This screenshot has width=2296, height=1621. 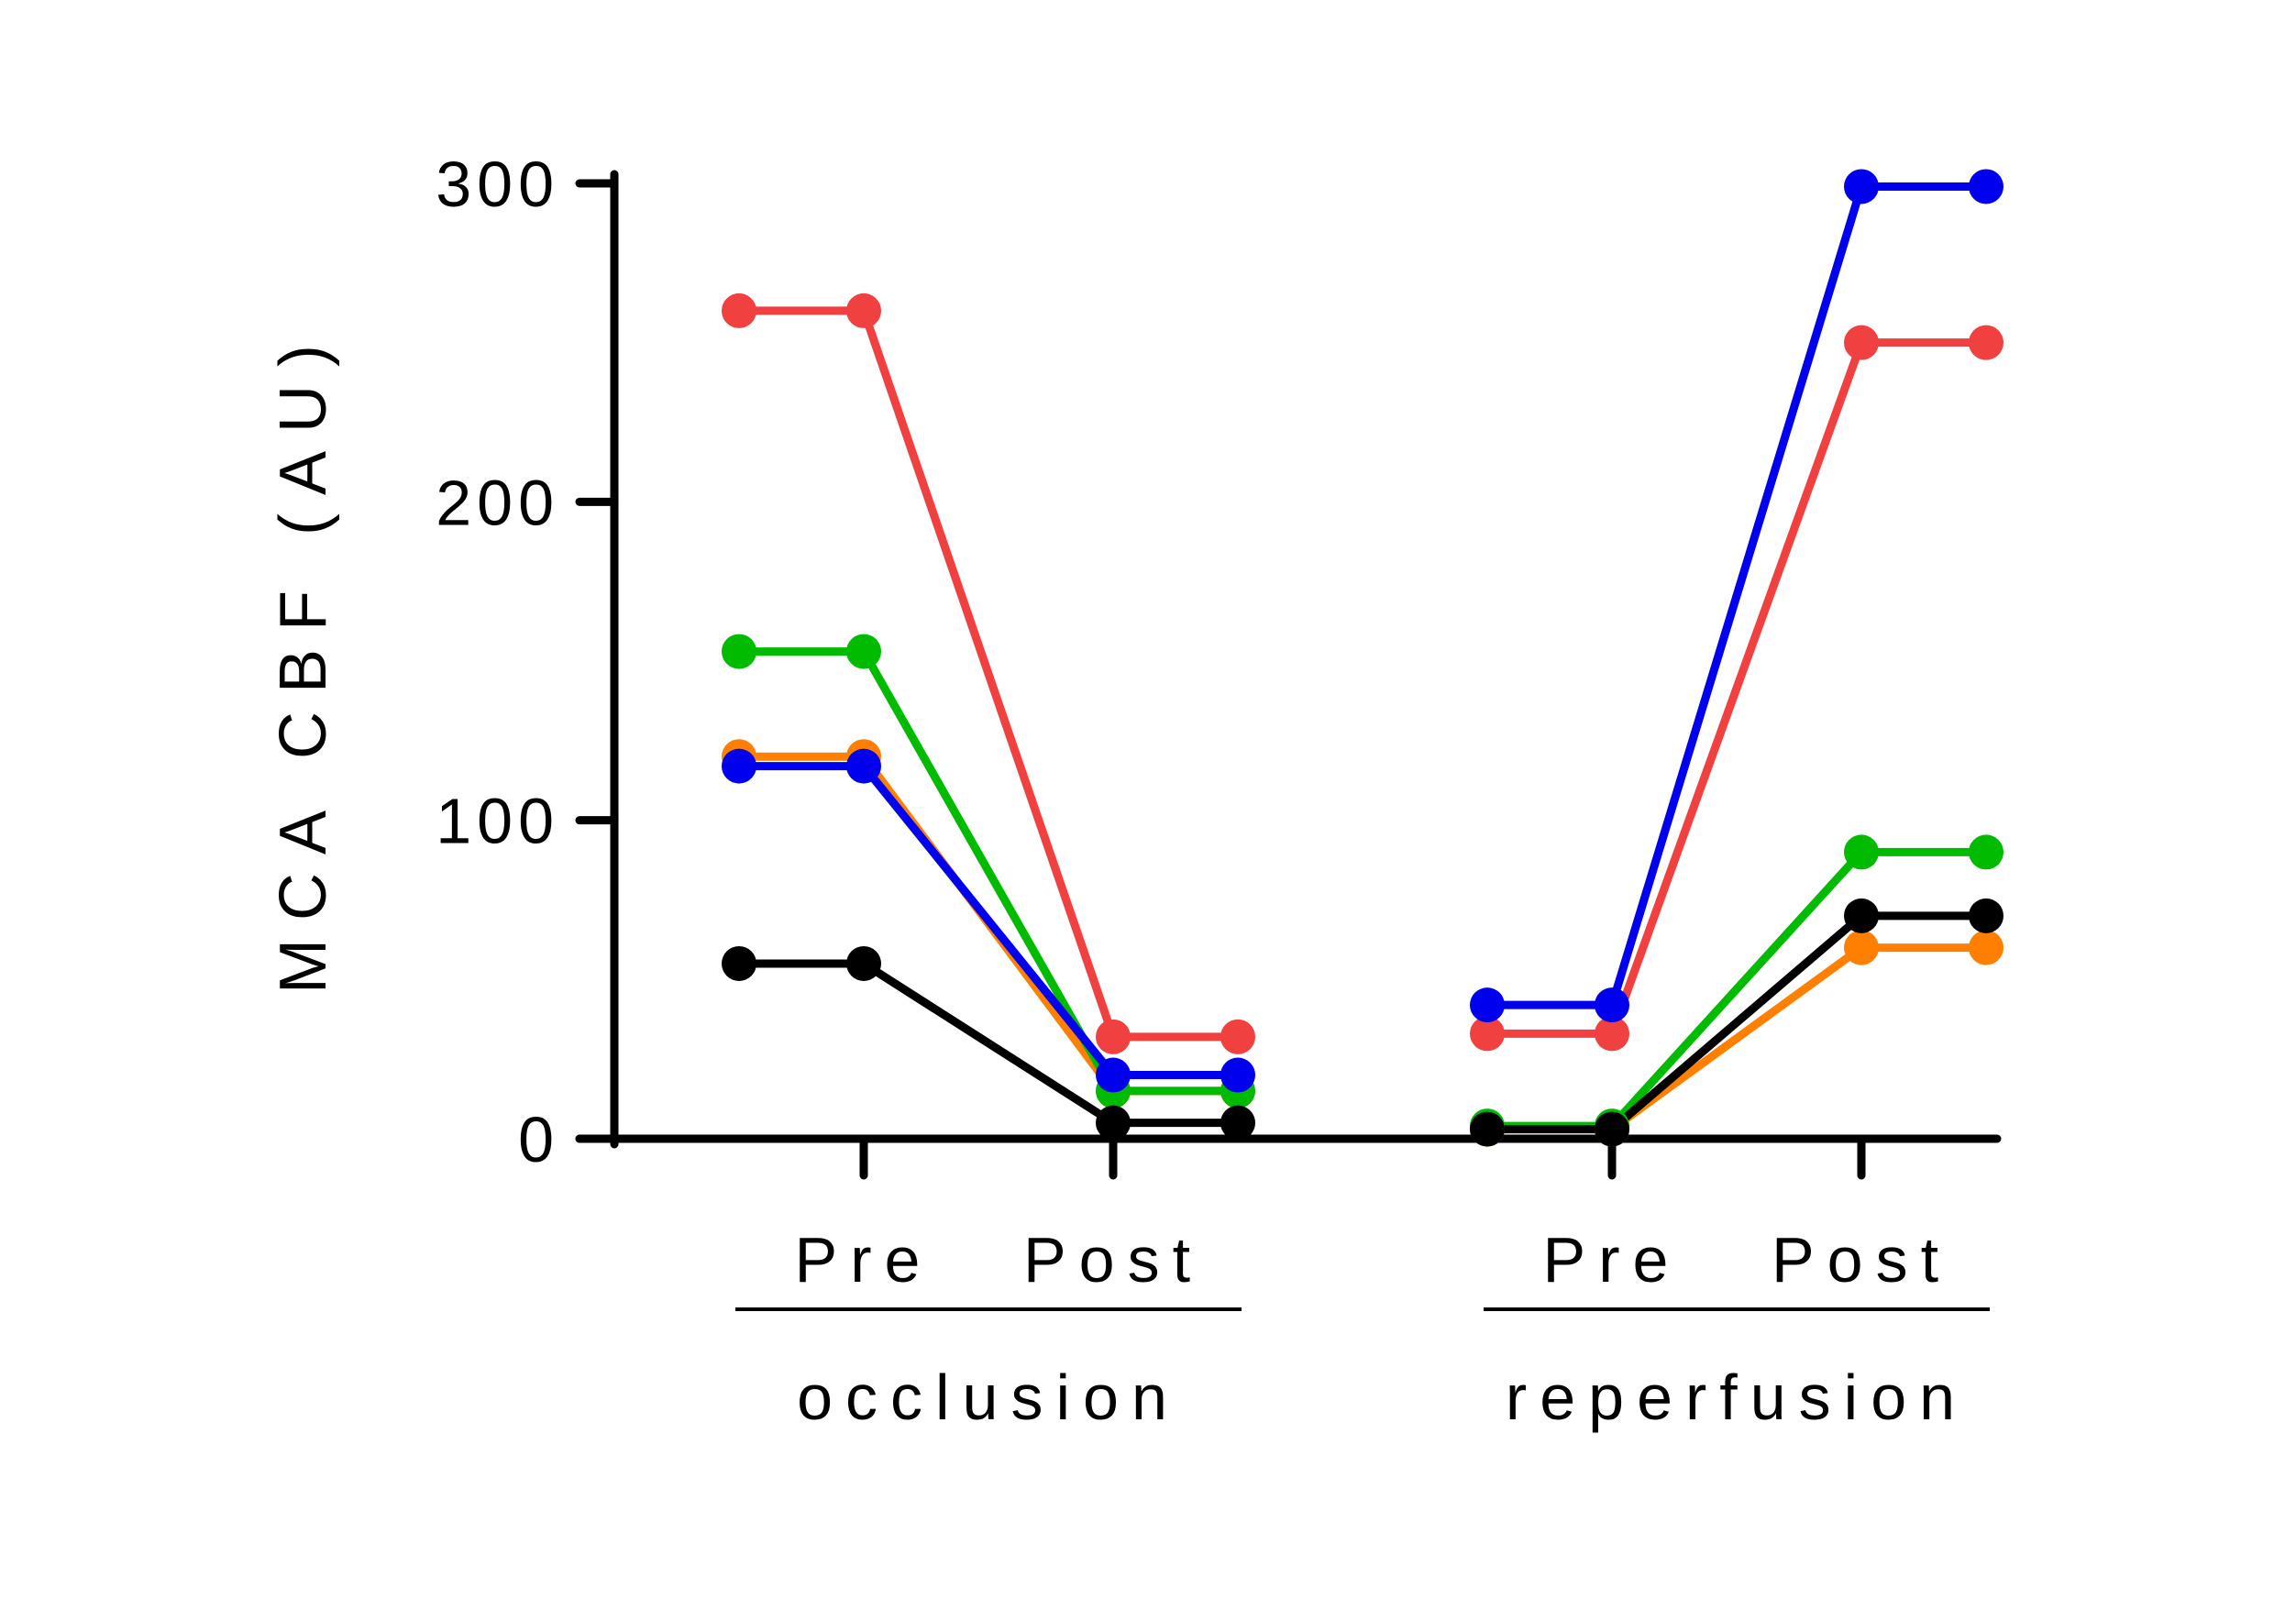 I want to click on y-tick-label: 200, so click(x=497, y=502).